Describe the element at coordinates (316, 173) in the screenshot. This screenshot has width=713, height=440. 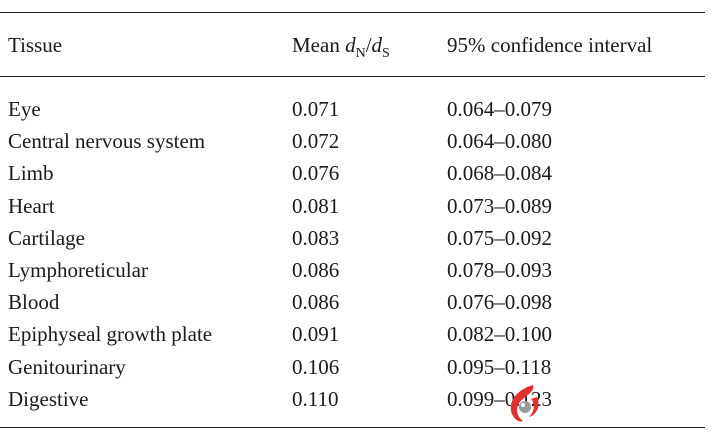
I see `cell-mean: 0.076` at that location.